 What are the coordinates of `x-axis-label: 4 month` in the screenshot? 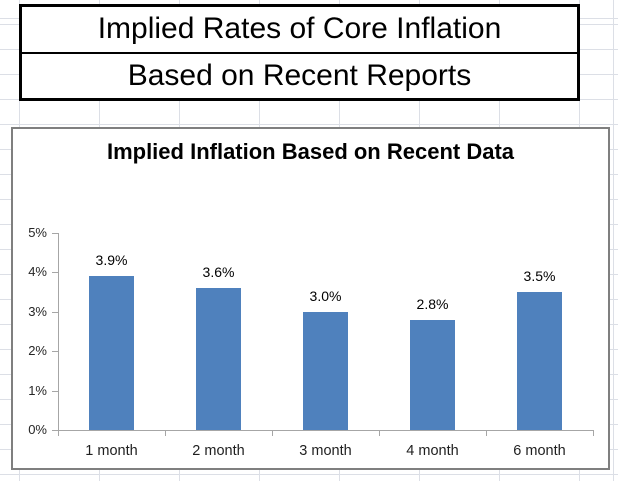 It's located at (432, 451).